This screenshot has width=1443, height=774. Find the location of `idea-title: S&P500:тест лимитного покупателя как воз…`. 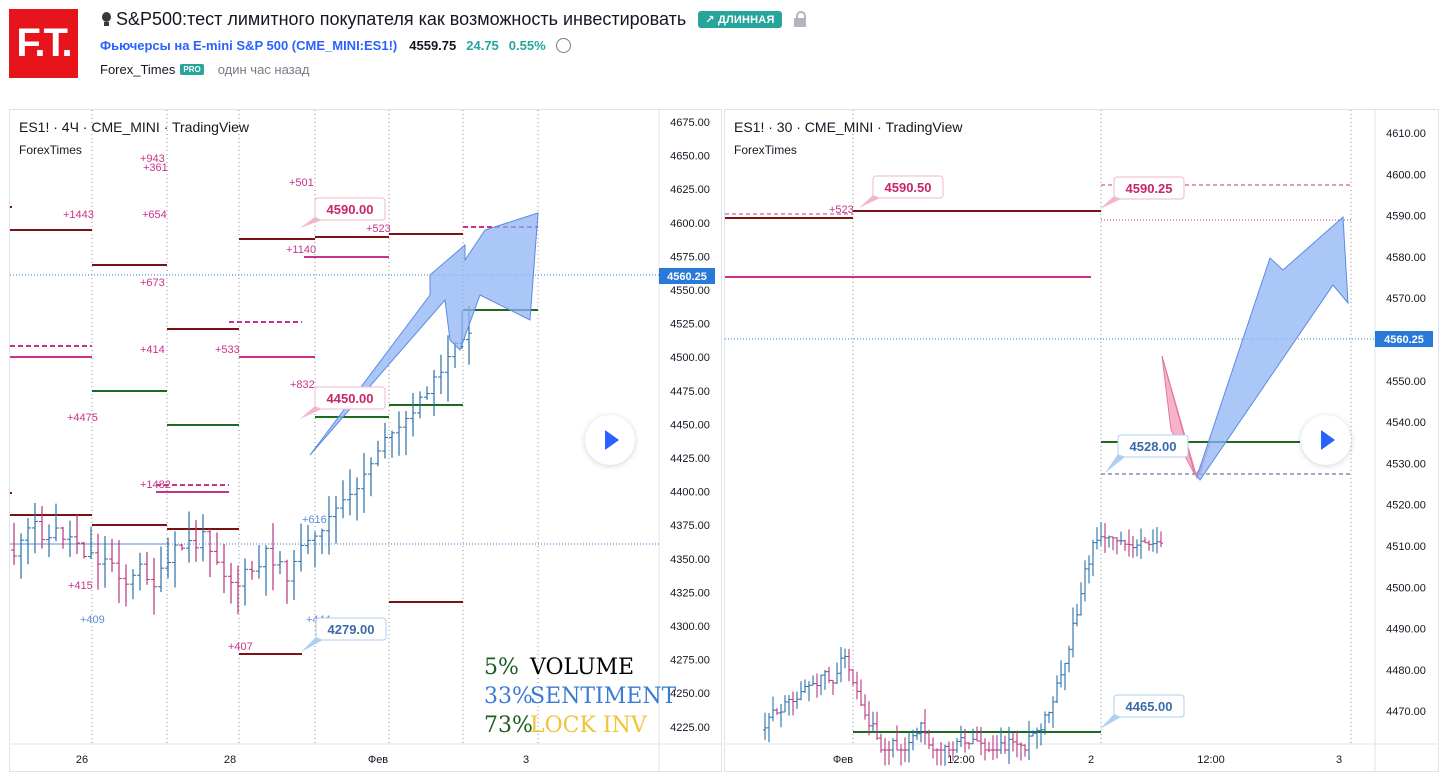

idea-title: S&P500:тест лимитного покупателя как воз… is located at coordinates (401, 19).